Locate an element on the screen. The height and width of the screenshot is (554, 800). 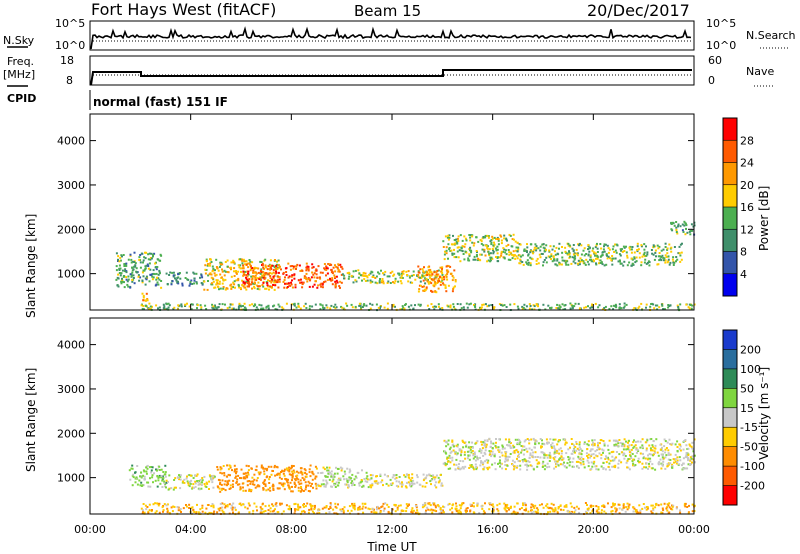
colorbar-swatch is located at coordinates (730, 240).